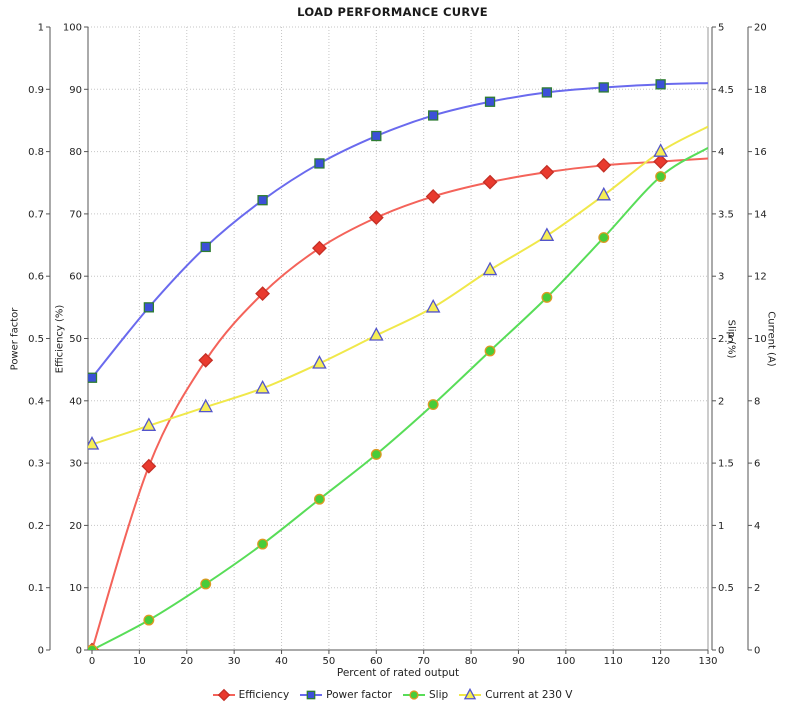 This screenshot has height=718, width=785. What do you see at coordinates (311, 695) in the screenshot?
I see `square-marker-icon` at bounding box center [311, 695].